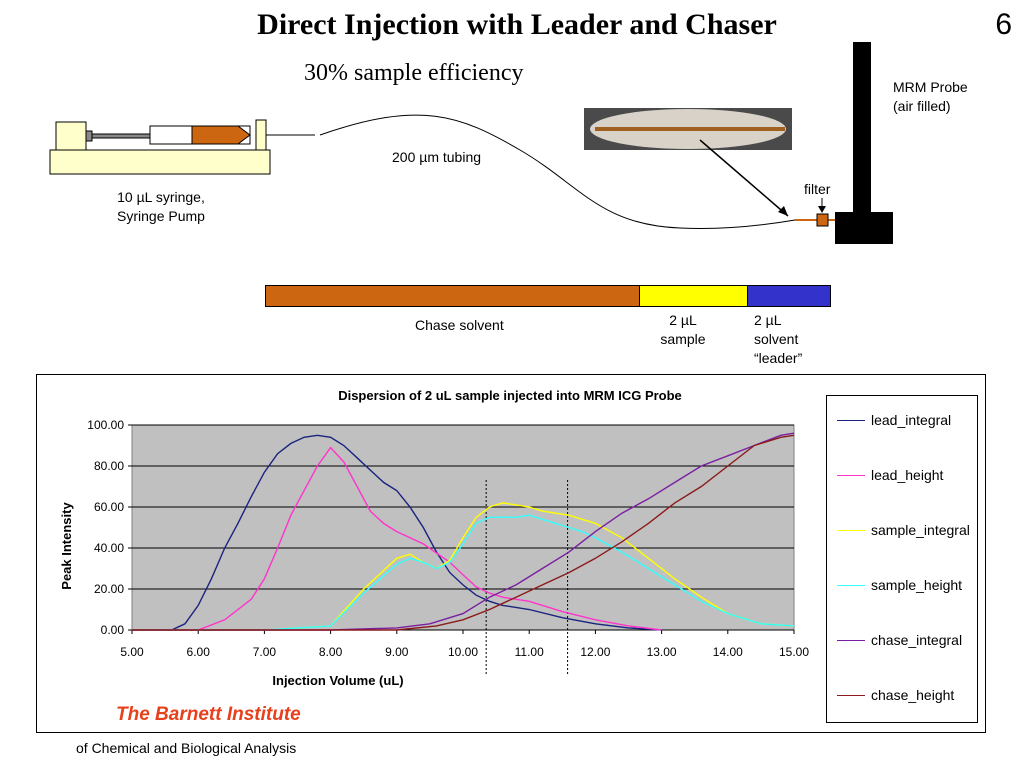  I want to click on x-tick-label: 10.00, so click(463, 652).